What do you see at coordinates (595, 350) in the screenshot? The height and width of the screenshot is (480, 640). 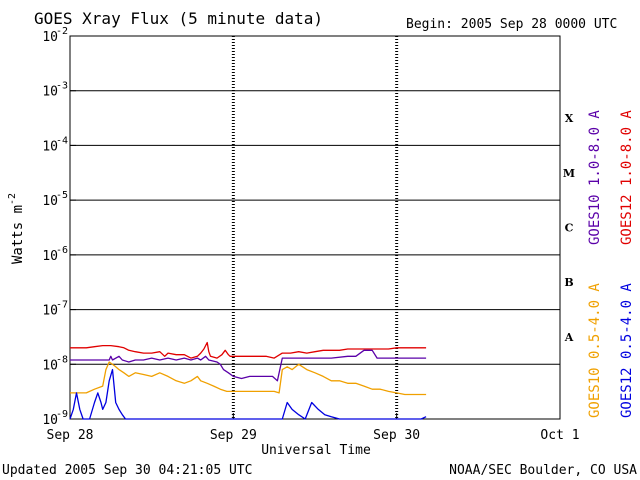 I see `legend-entry: GOES10 0.5-4.0 A` at bounding box center [595, 350].